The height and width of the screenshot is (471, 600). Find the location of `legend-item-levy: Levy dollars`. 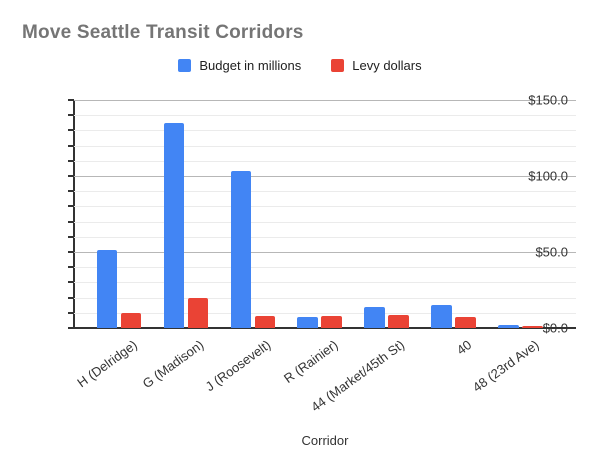

legend-item-levy: Levy dollars is located at coordinates (376, 65).